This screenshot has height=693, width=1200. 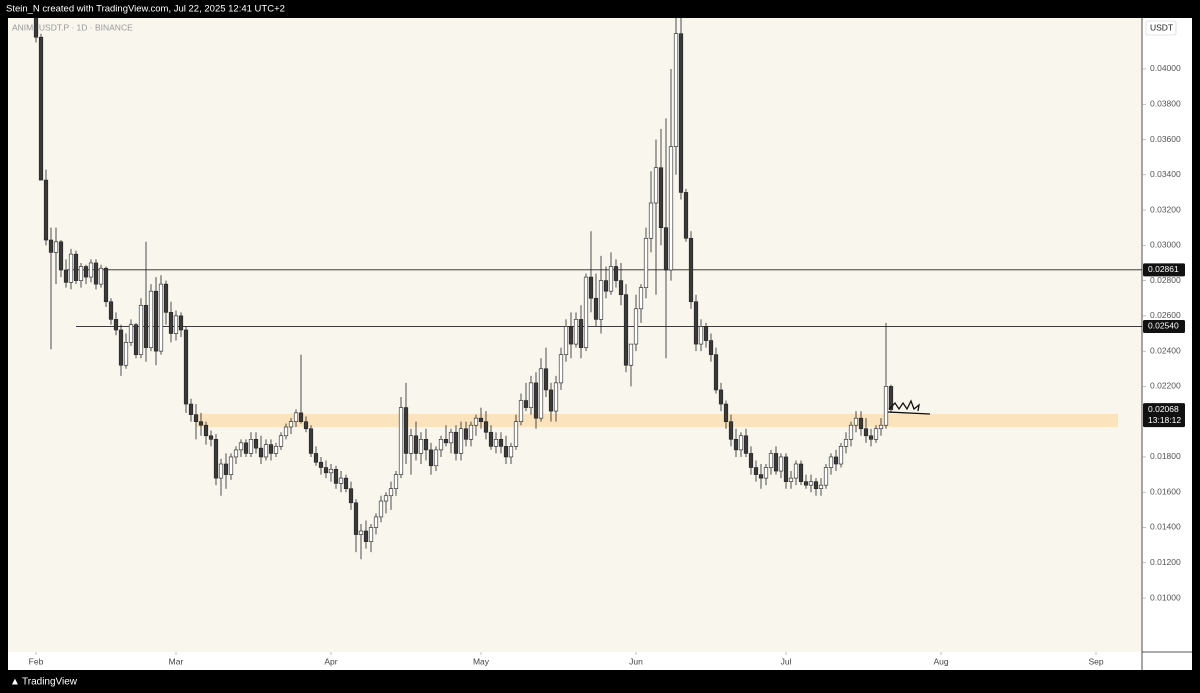 What do you see at coordinates (72, 27) in the screenshot?
I see `symbol-title: ANIMEUSDT.P · 1D · BINANCE` at bounding box center [72, 27].